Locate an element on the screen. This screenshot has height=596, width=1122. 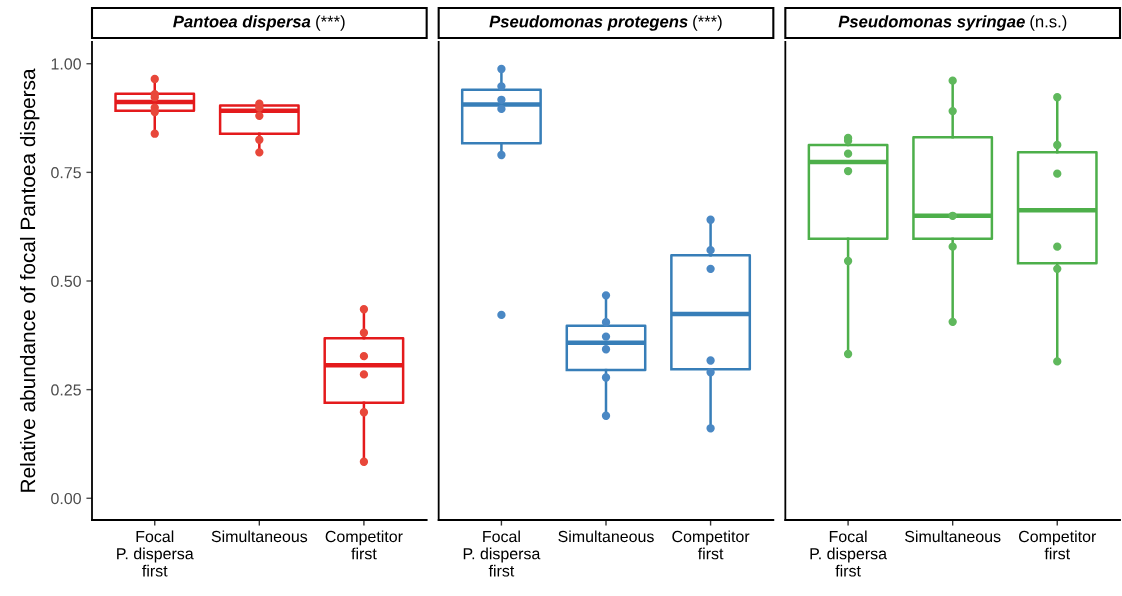
y-tick-label: 0.75 is located at coordinates (66, 173).